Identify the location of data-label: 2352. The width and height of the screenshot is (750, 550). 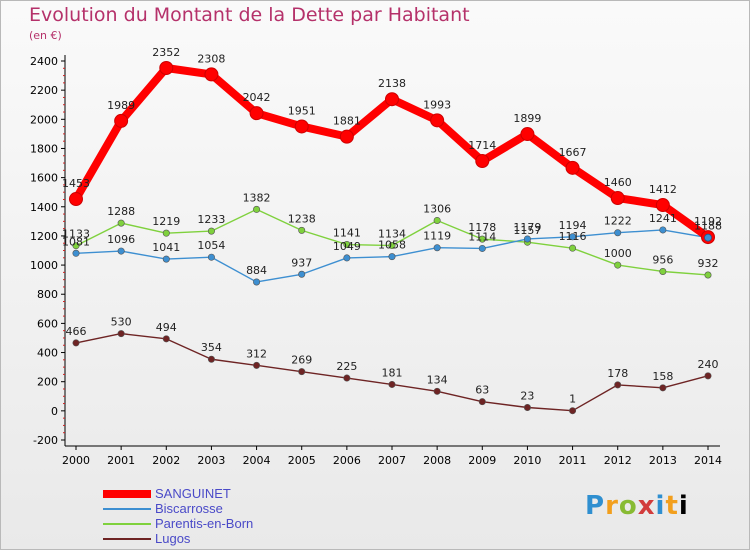
(166, 52).